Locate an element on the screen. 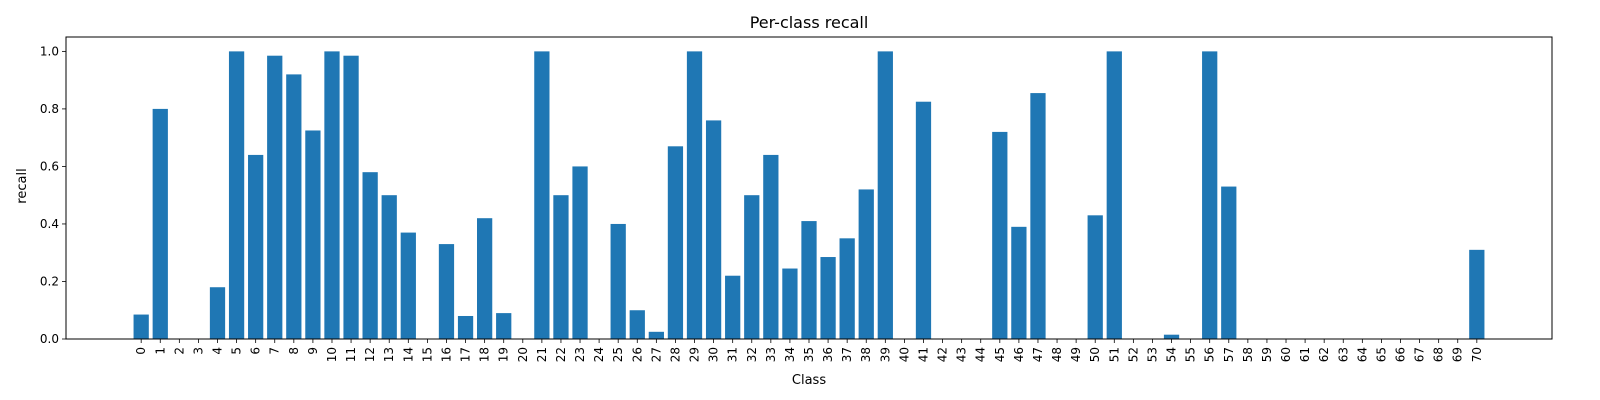 The height and width of the screenshot is (400, 1600). x-tick-label: 3 is located at coordinates (198, 351).